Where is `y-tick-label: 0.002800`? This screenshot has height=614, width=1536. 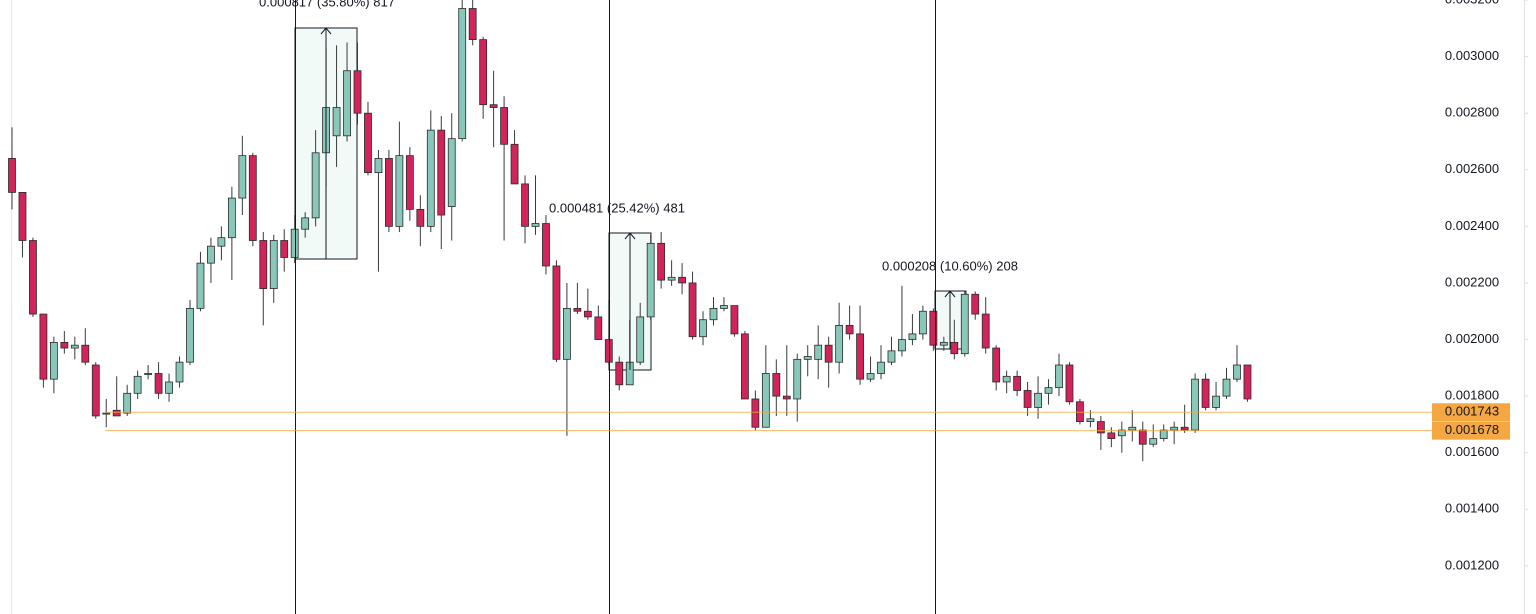 y-tick-label: 0.002800 is located at coordinates (1472, 112).